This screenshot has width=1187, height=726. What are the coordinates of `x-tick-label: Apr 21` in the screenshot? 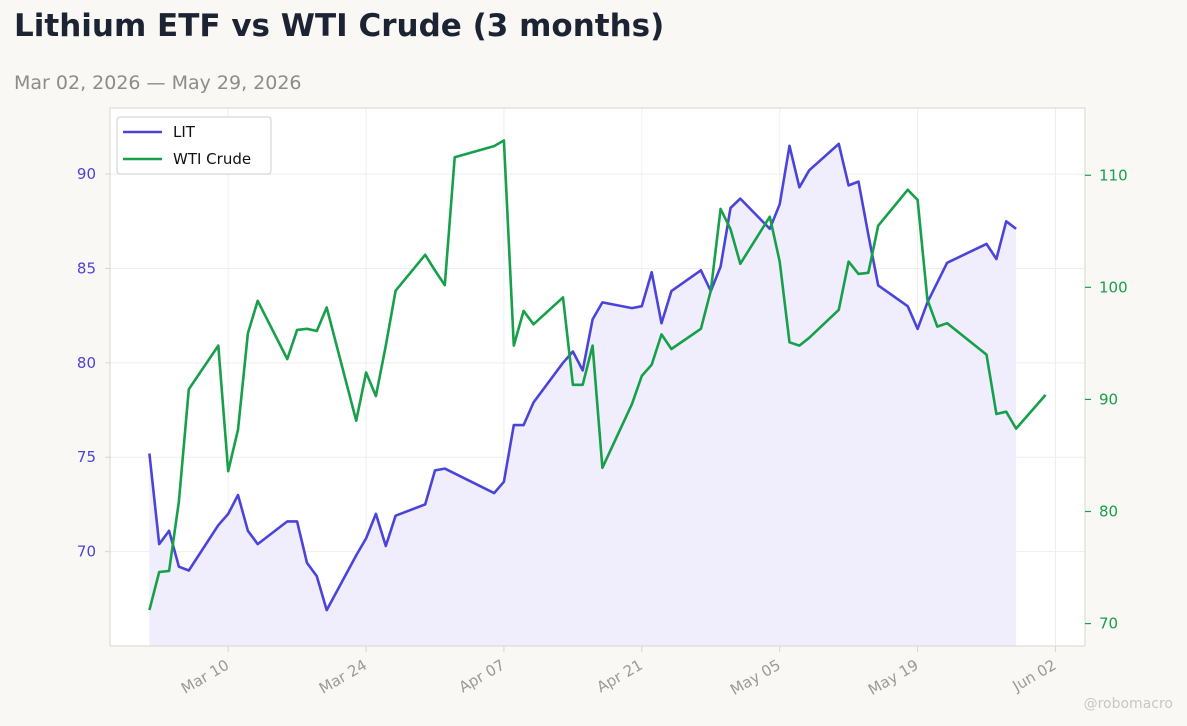 It's located at (620, 676).